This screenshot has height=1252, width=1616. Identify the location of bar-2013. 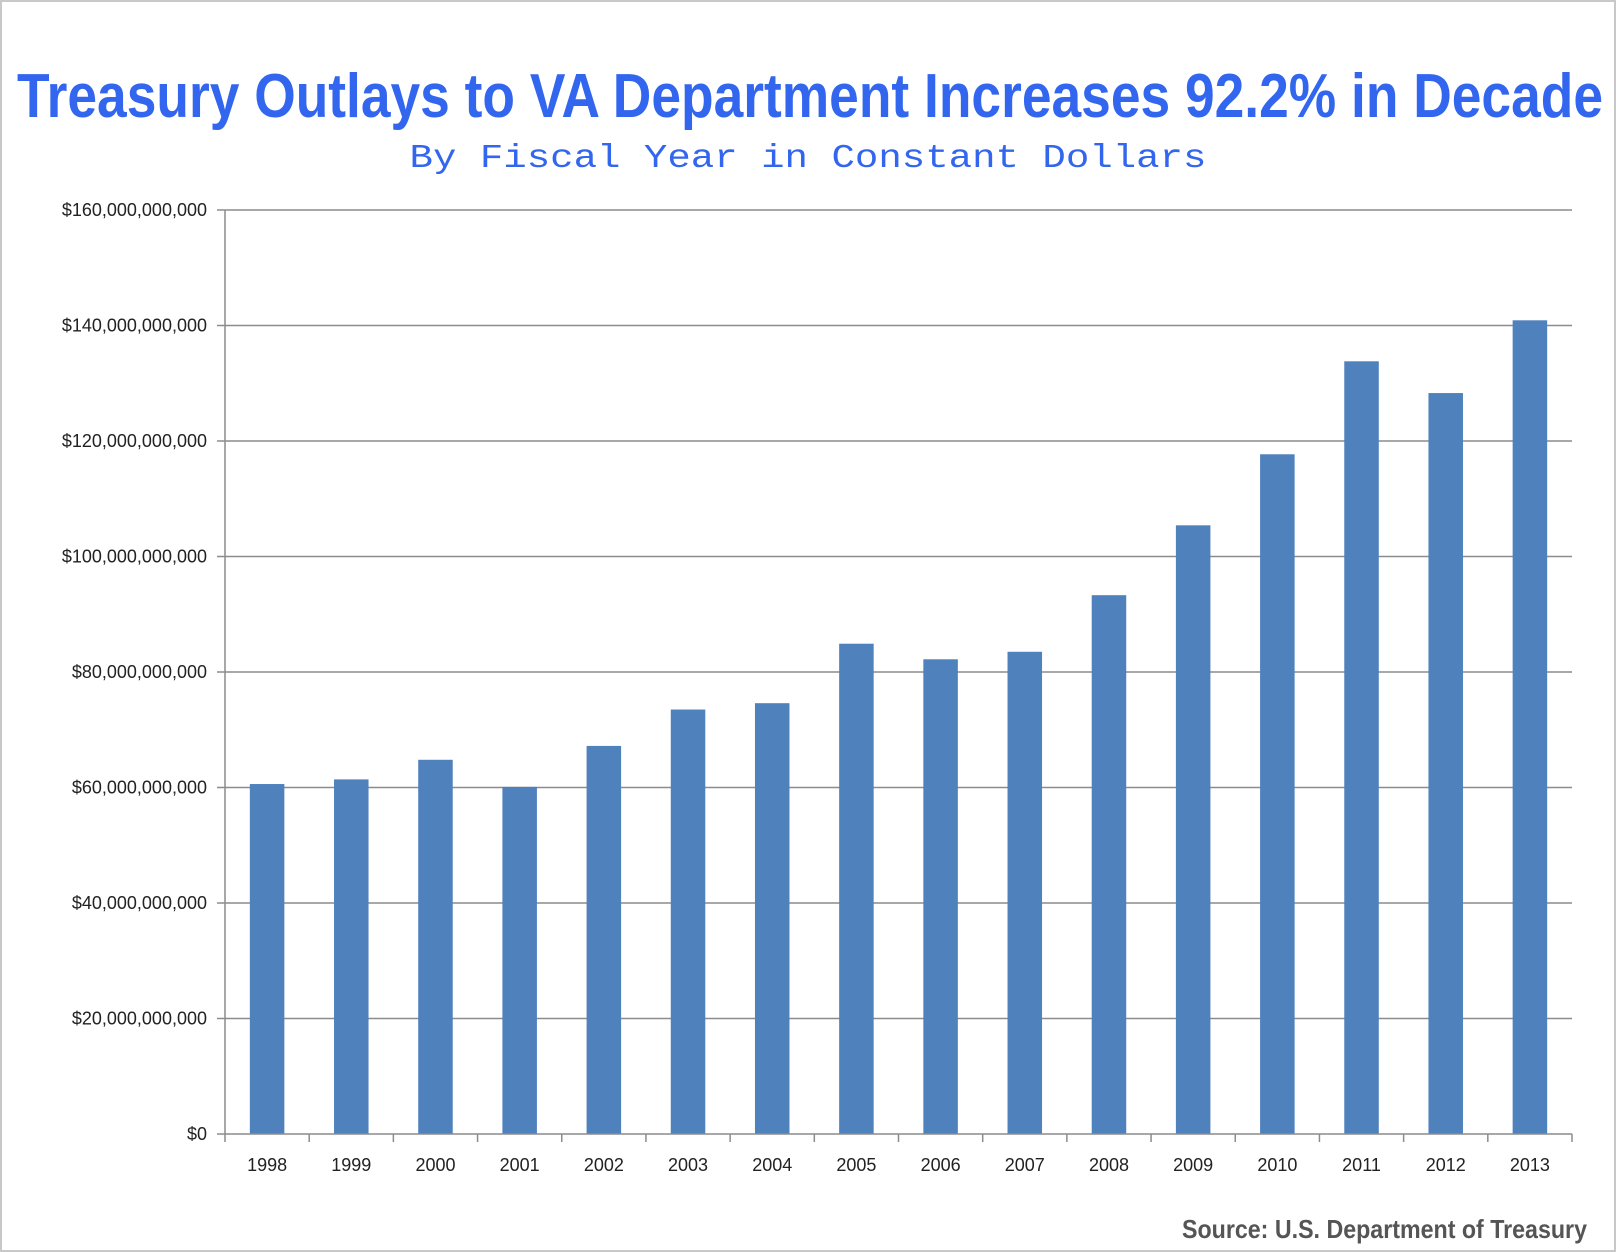
(1530, 727).